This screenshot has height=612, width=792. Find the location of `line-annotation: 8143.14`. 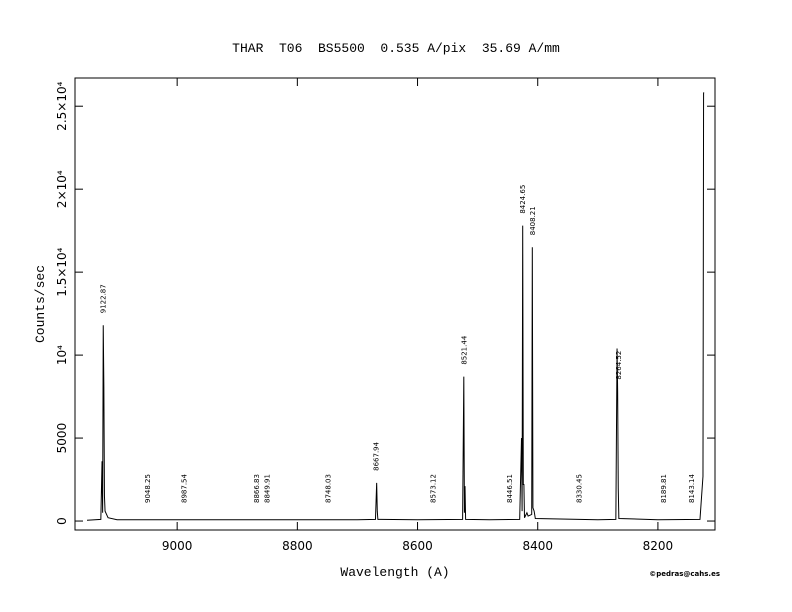

line-annotation: 8143.14 is located at coordinates (692, 488).